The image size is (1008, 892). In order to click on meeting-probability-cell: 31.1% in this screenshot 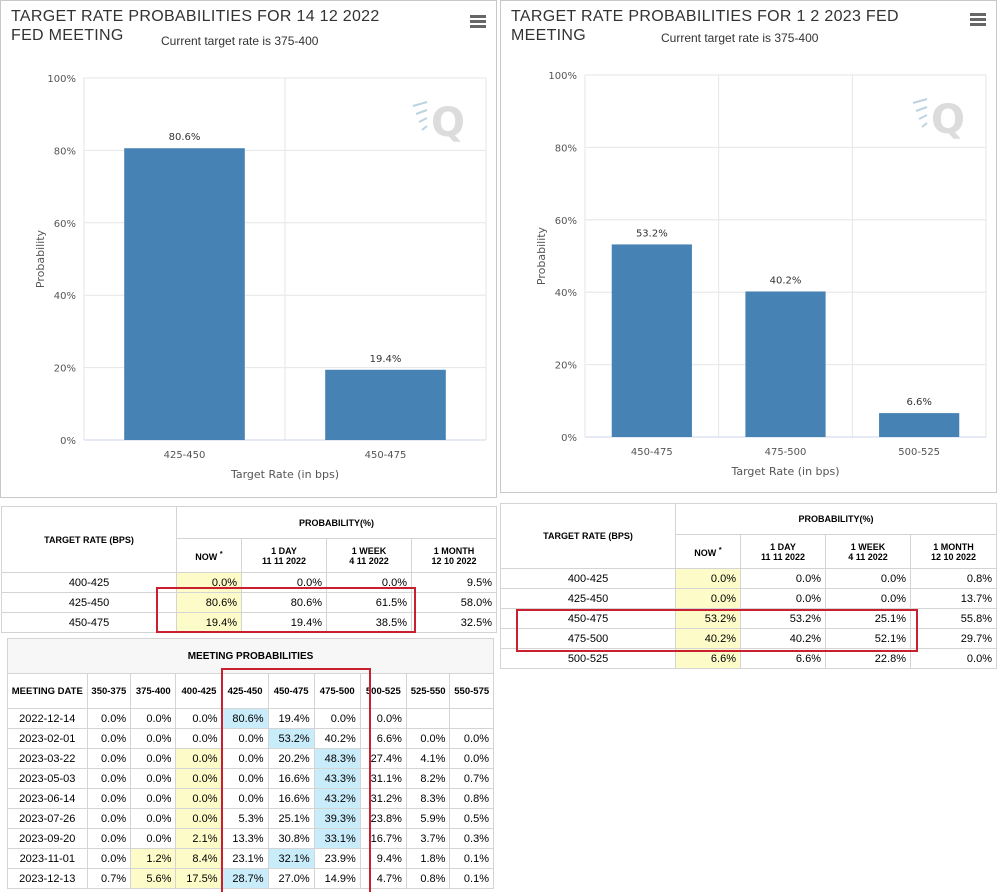, I will do `click(383, 778)`.